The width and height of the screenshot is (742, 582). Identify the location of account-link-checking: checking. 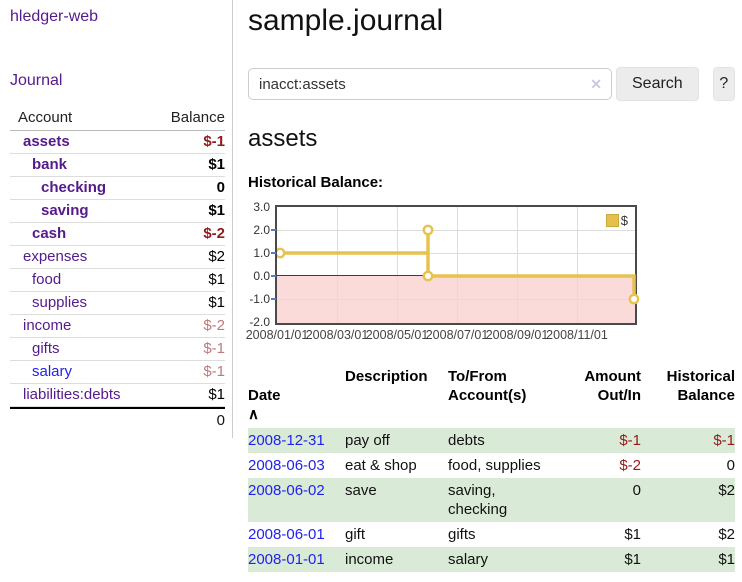
(74, 187).